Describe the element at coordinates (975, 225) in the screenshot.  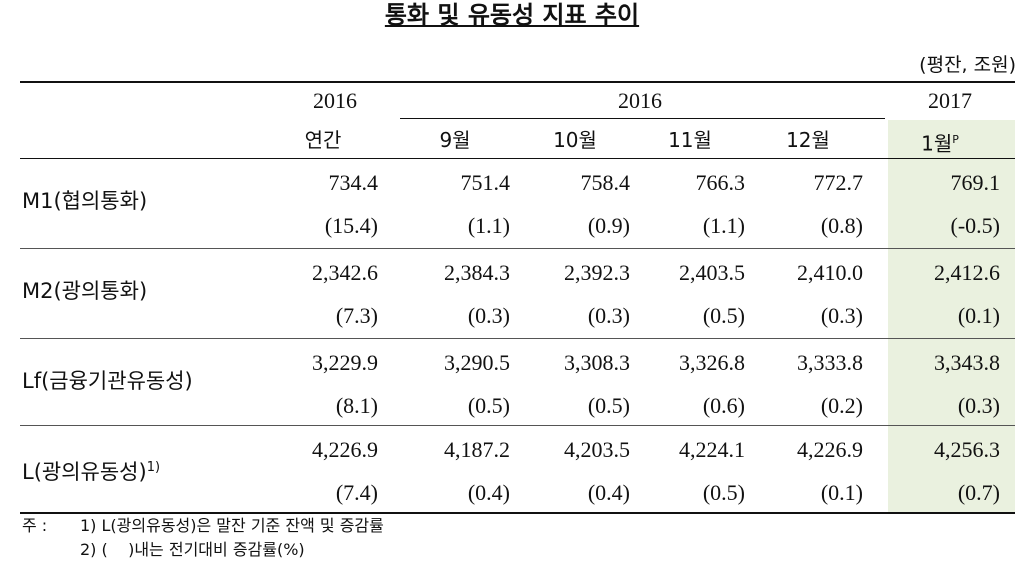
I see `change-cell: (-0.5)` at that location.